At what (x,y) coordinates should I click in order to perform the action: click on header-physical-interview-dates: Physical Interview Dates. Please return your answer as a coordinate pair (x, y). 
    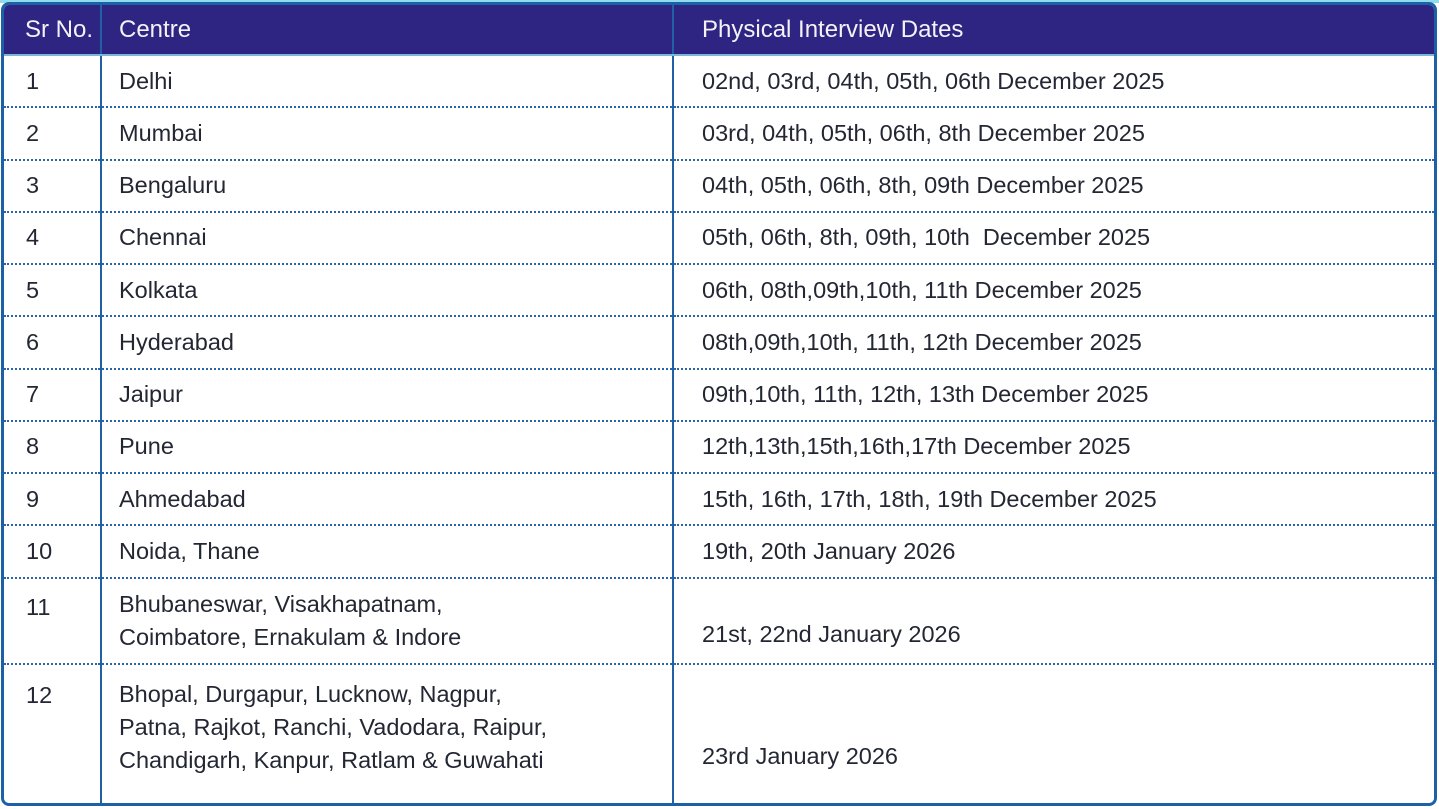
    Looking at the image, I should click on (1053, 30).